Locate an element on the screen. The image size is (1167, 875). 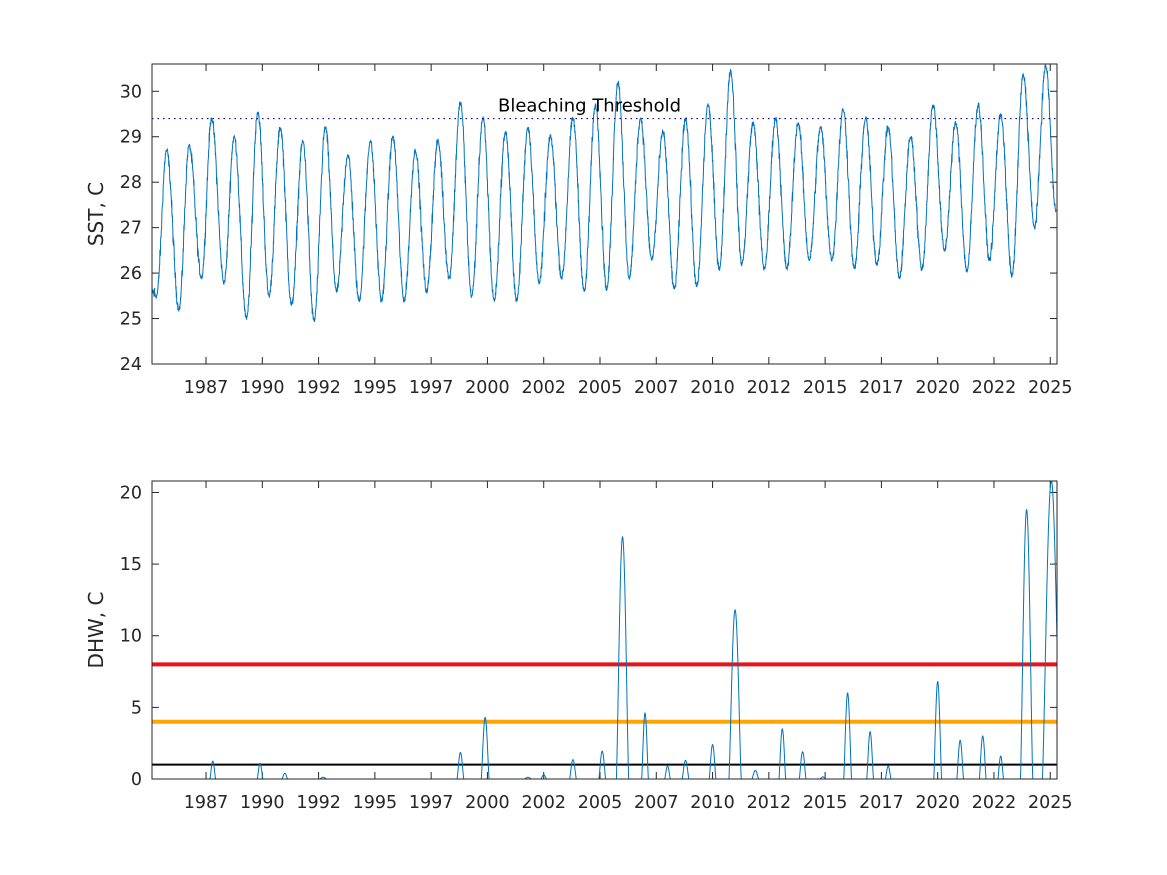
y-tick-label: 27 is located at coordinates (131, 229).